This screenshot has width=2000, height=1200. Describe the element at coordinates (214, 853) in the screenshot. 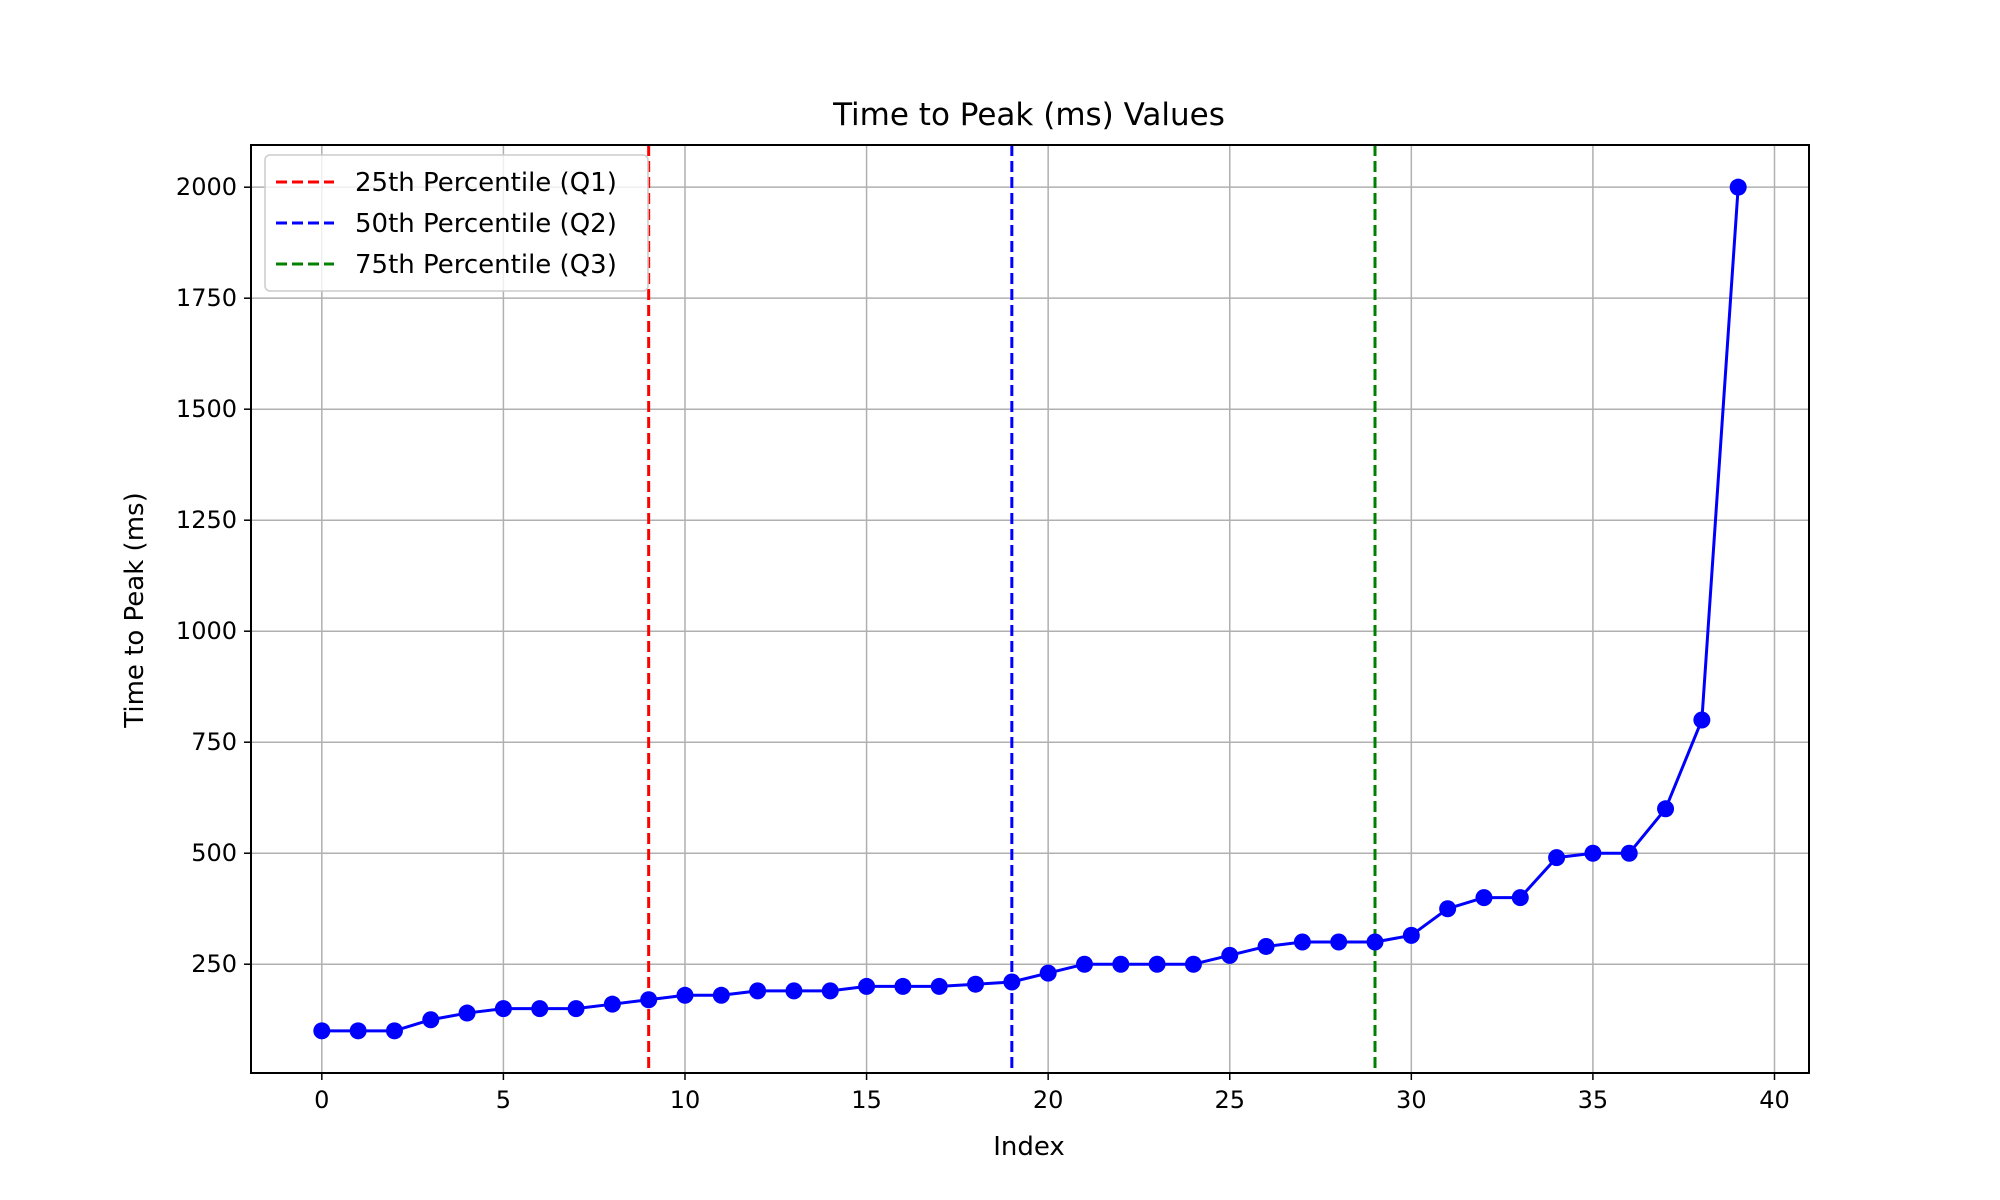

I see `y-tick-label: 500` at that location.